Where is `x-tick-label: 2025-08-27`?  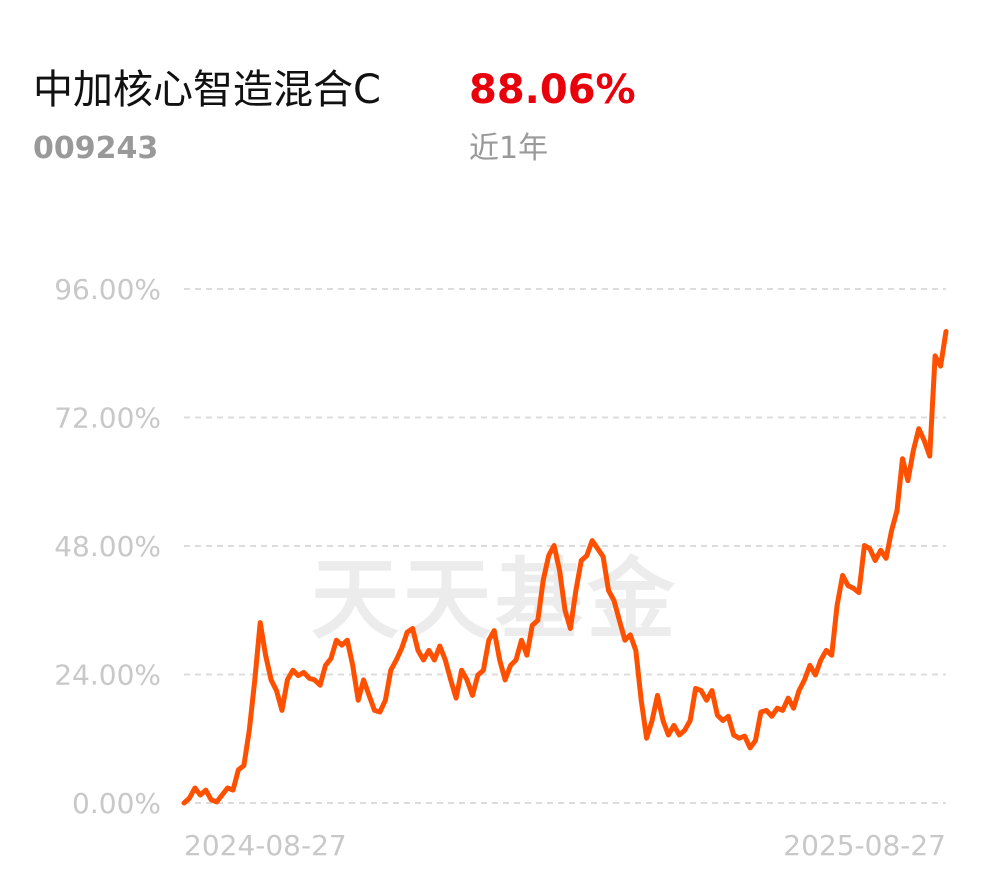
x-tick-label: 2025-08-27 is located at coordinates (864, 845).